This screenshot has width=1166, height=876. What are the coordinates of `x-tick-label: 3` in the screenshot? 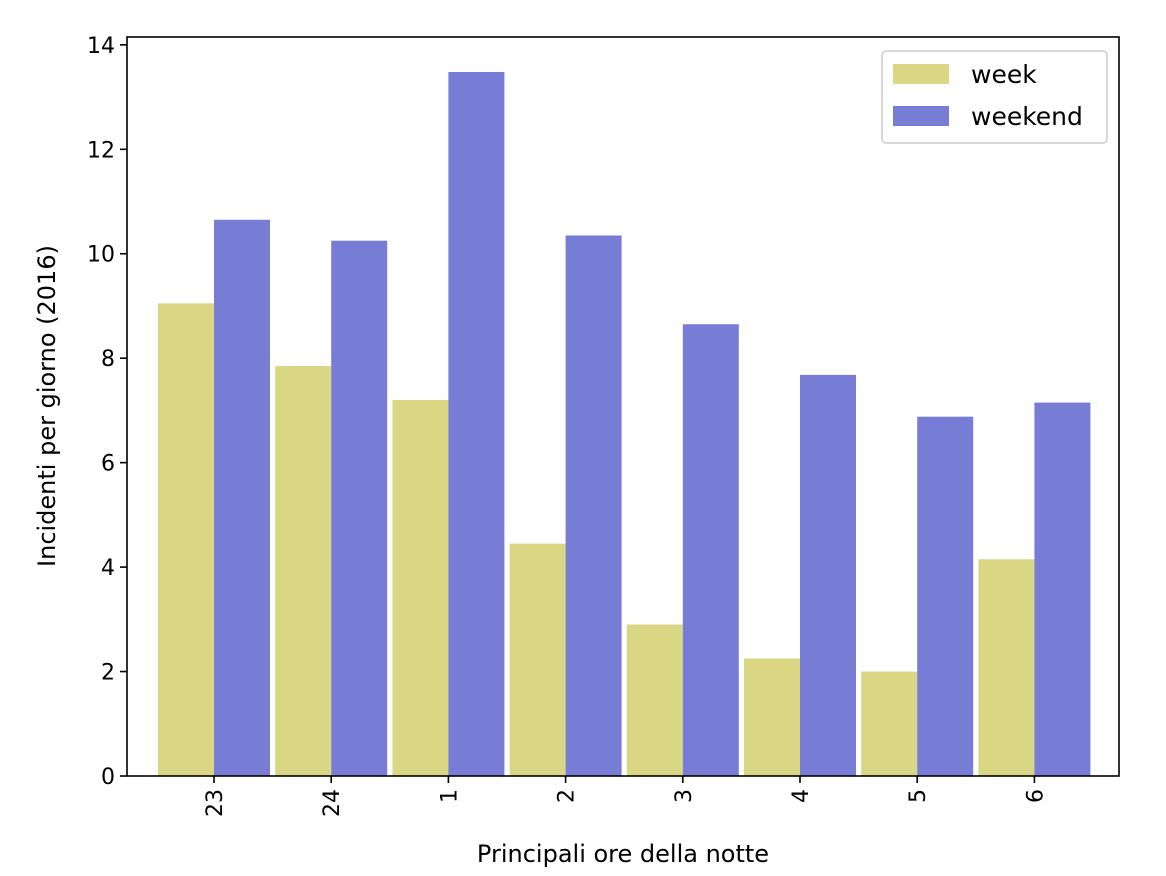 It's located at (684, 796).